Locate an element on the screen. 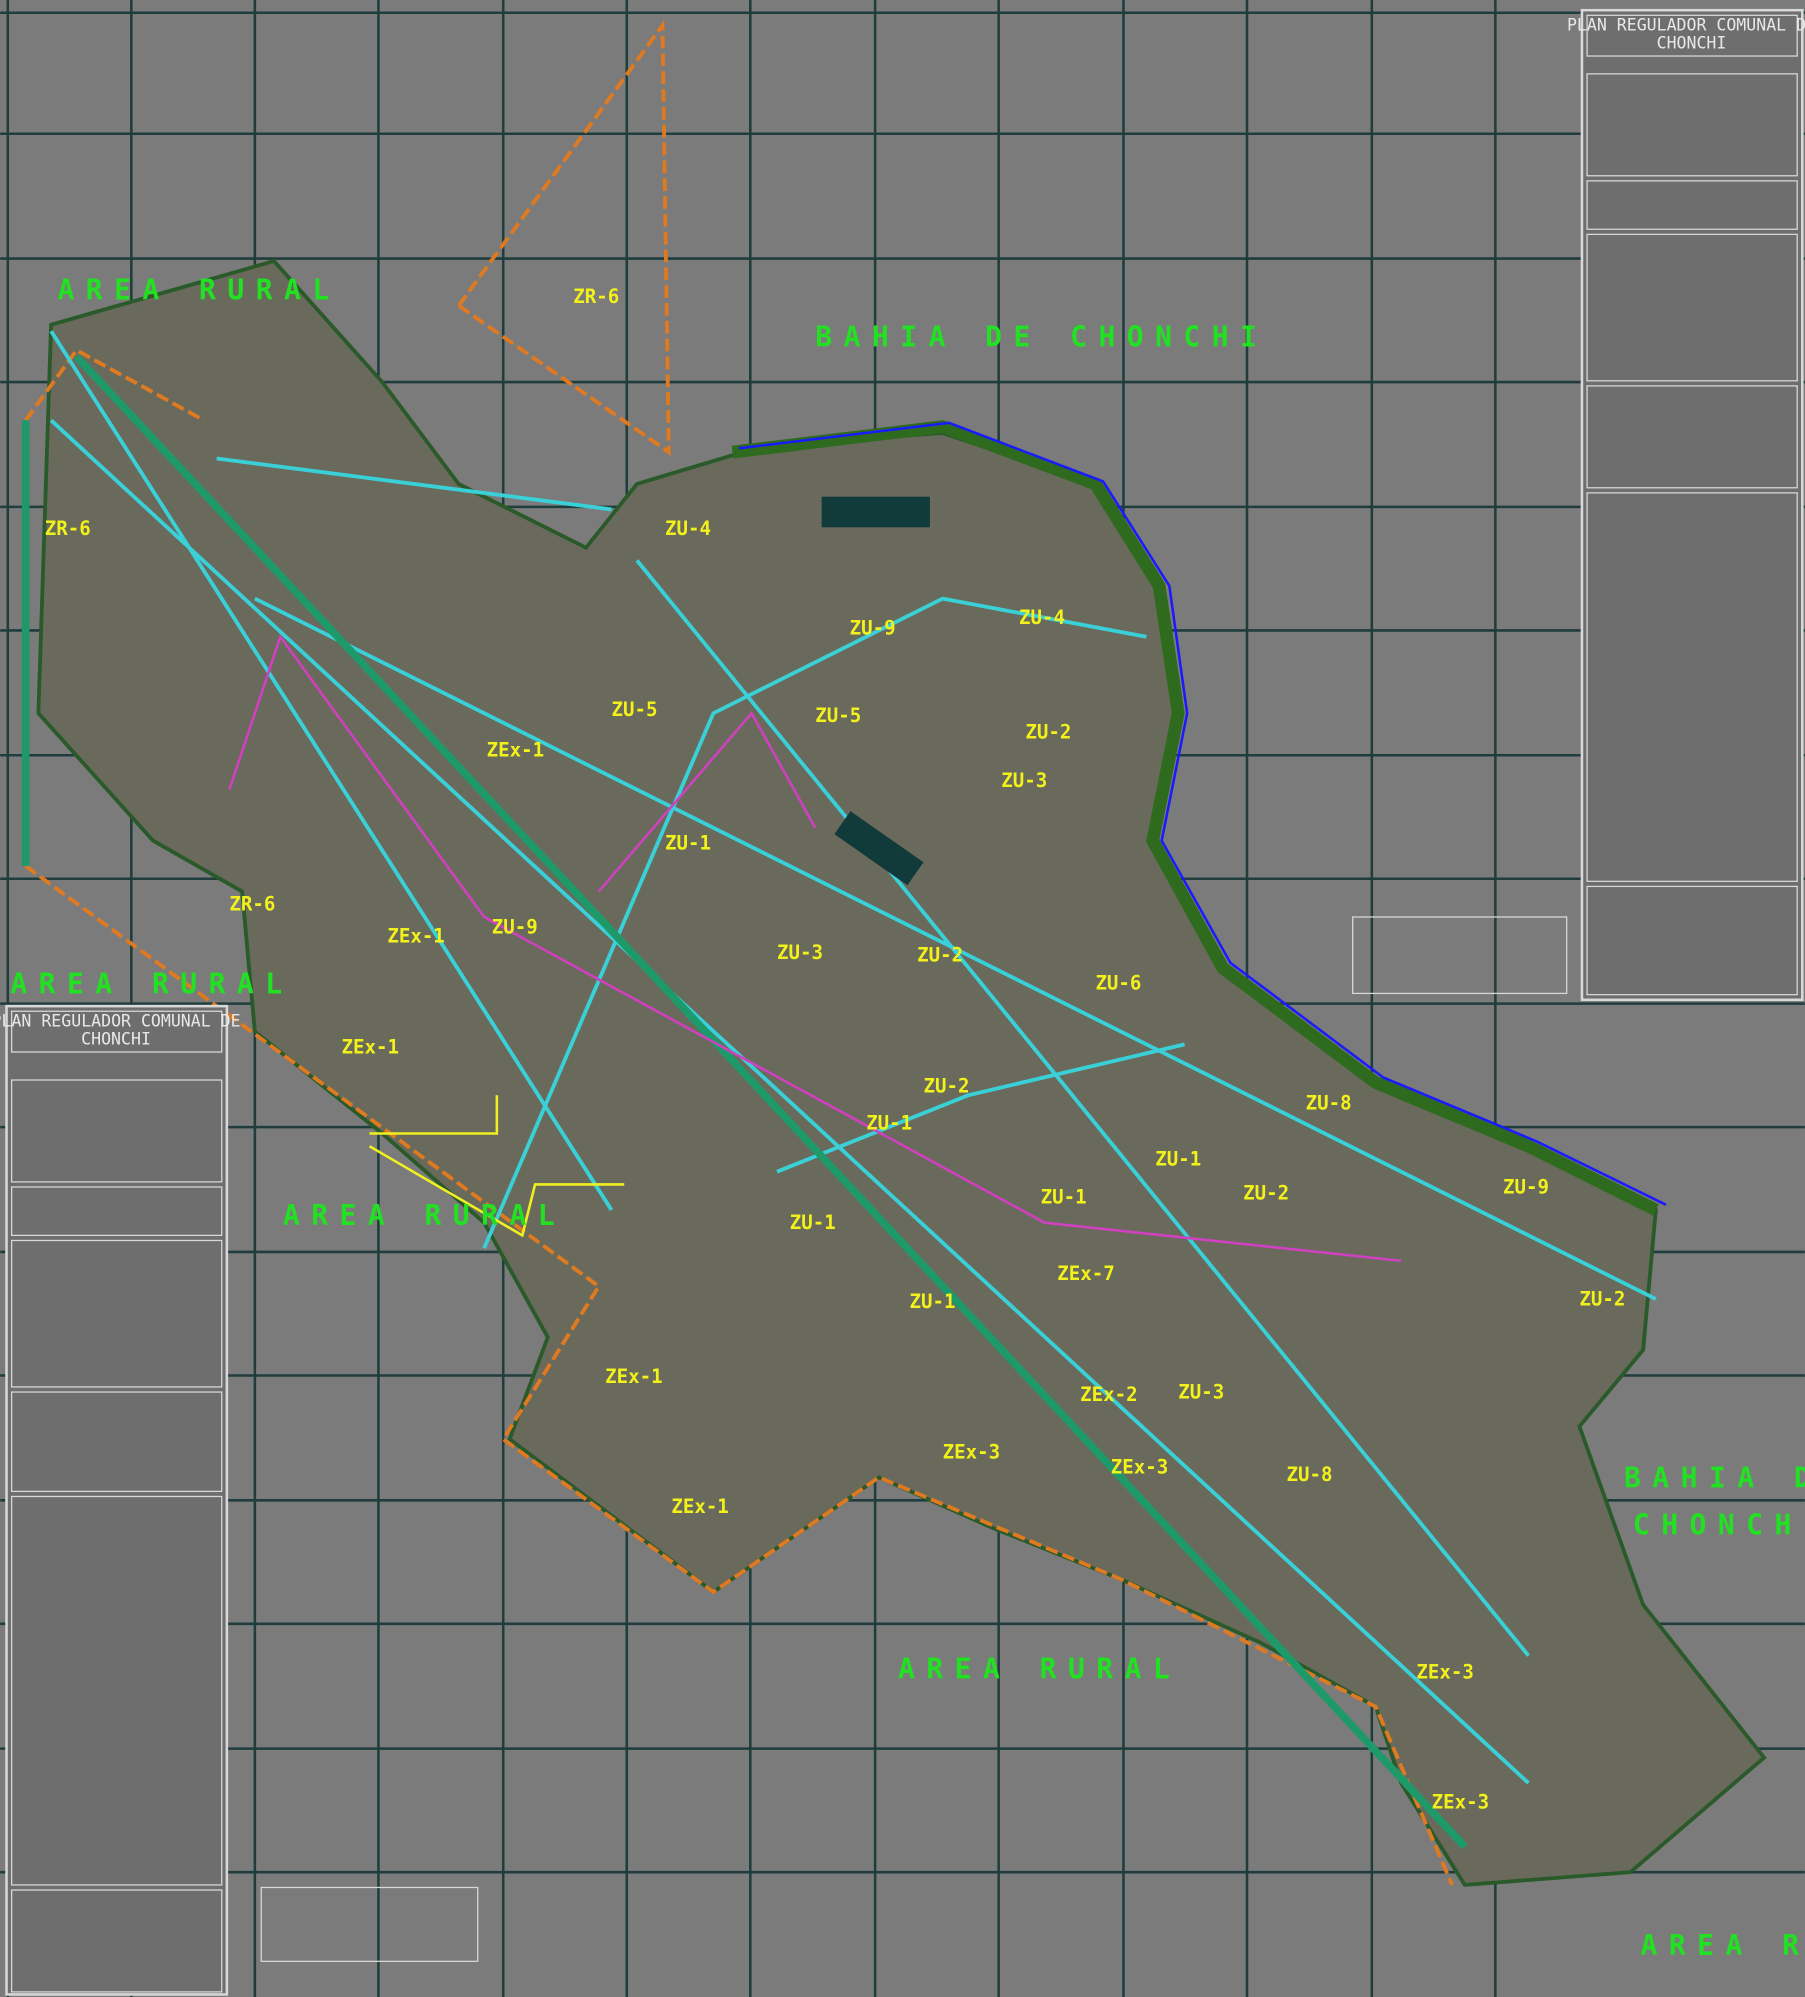 The width and height of the screenshot is (1805, 1997). zone-label: ZEx-7 is located at coordinates (1085, 1273).